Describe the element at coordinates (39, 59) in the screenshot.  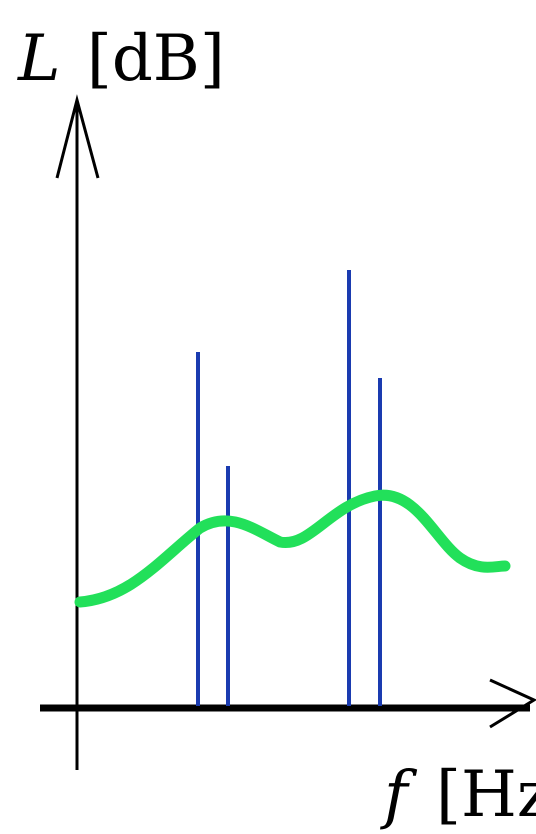
I see `y-axis-symbol: L` at that location.